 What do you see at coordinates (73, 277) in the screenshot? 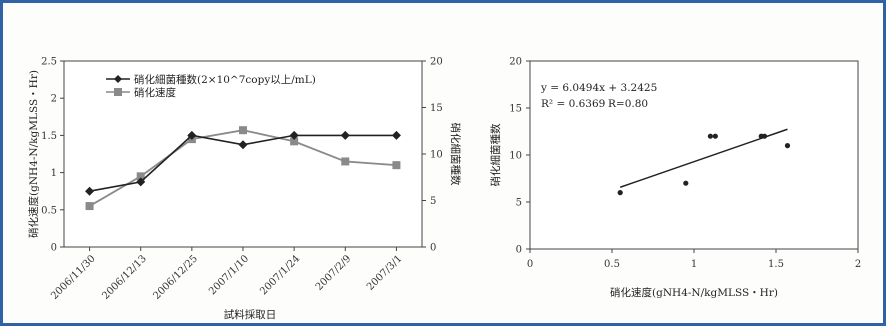
I see `x-tick-label: 2006/11/30` at bounding box center [73, 277].